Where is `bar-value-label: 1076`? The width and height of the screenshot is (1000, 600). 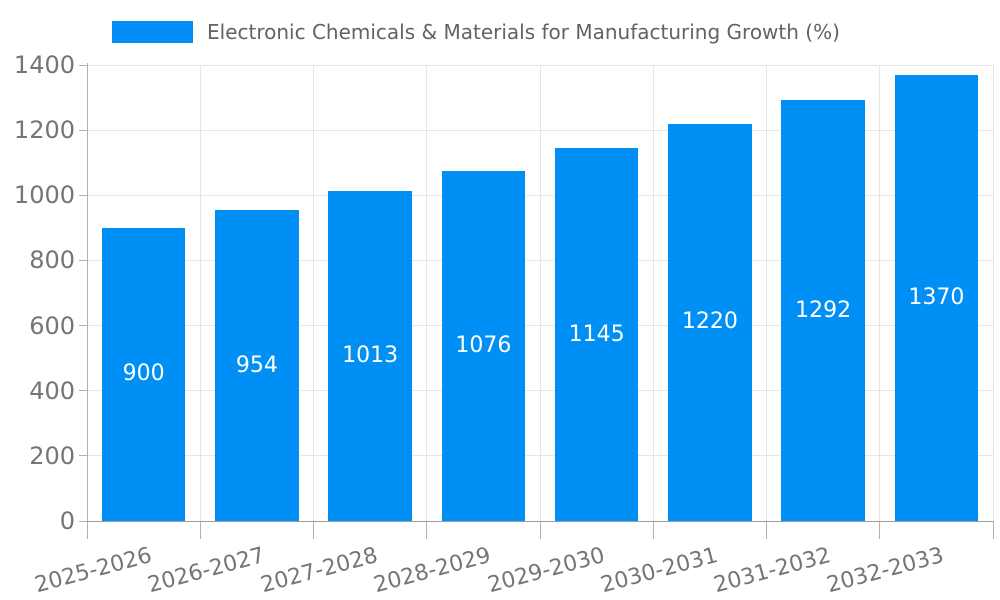
bar-value-label: 1076 is located at coordinates (483, 345).